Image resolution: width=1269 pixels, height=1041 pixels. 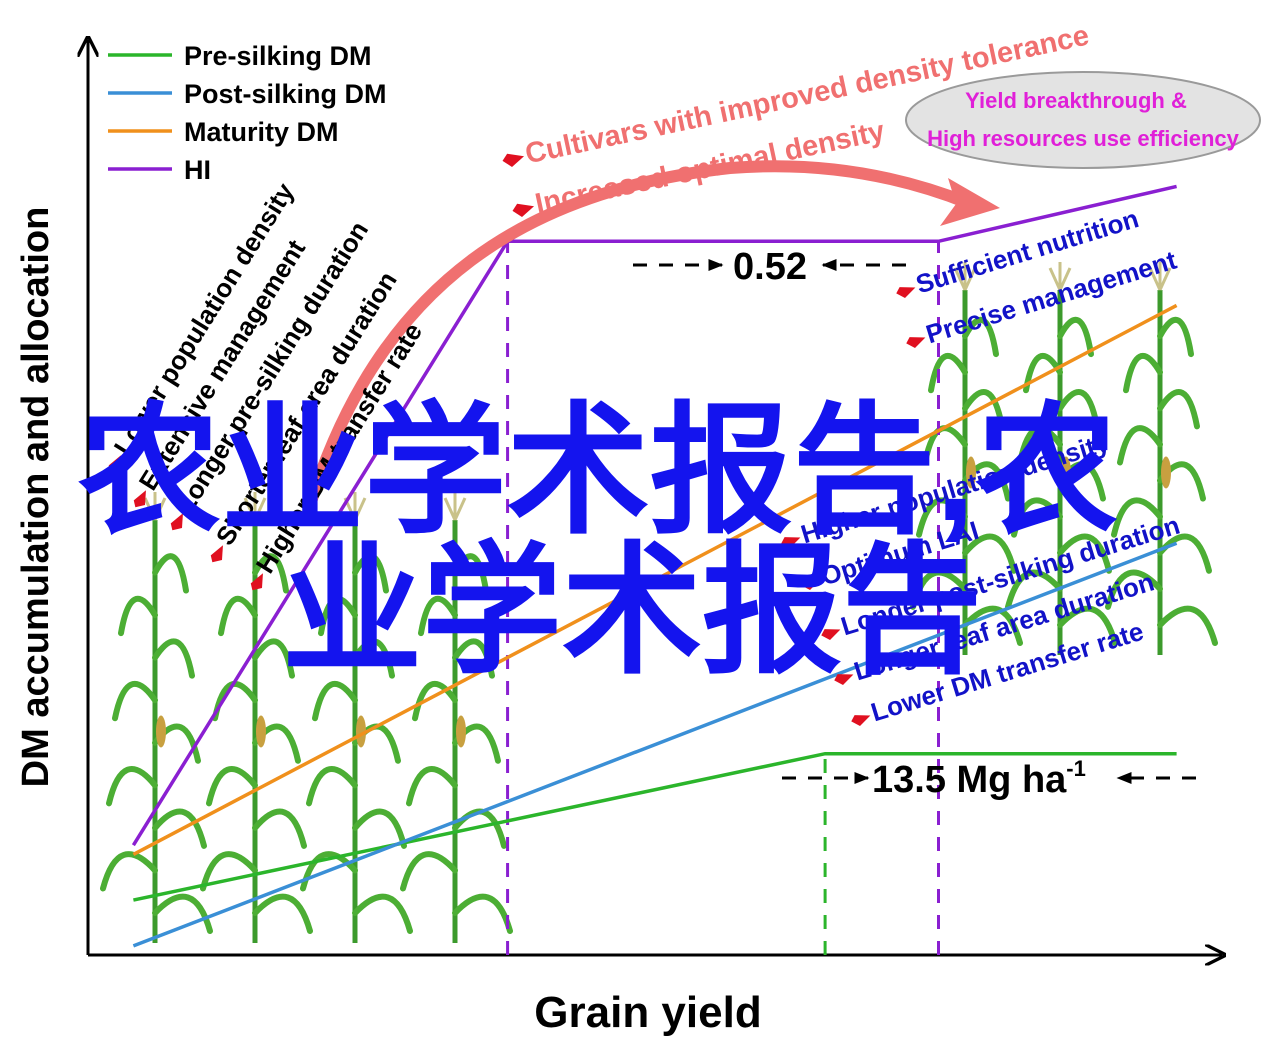 What do you see at coordinates (36, 497) in the screenshot?
I see `y-axis-label: DM accumulation and allocation` at bounding box center [36, 497].